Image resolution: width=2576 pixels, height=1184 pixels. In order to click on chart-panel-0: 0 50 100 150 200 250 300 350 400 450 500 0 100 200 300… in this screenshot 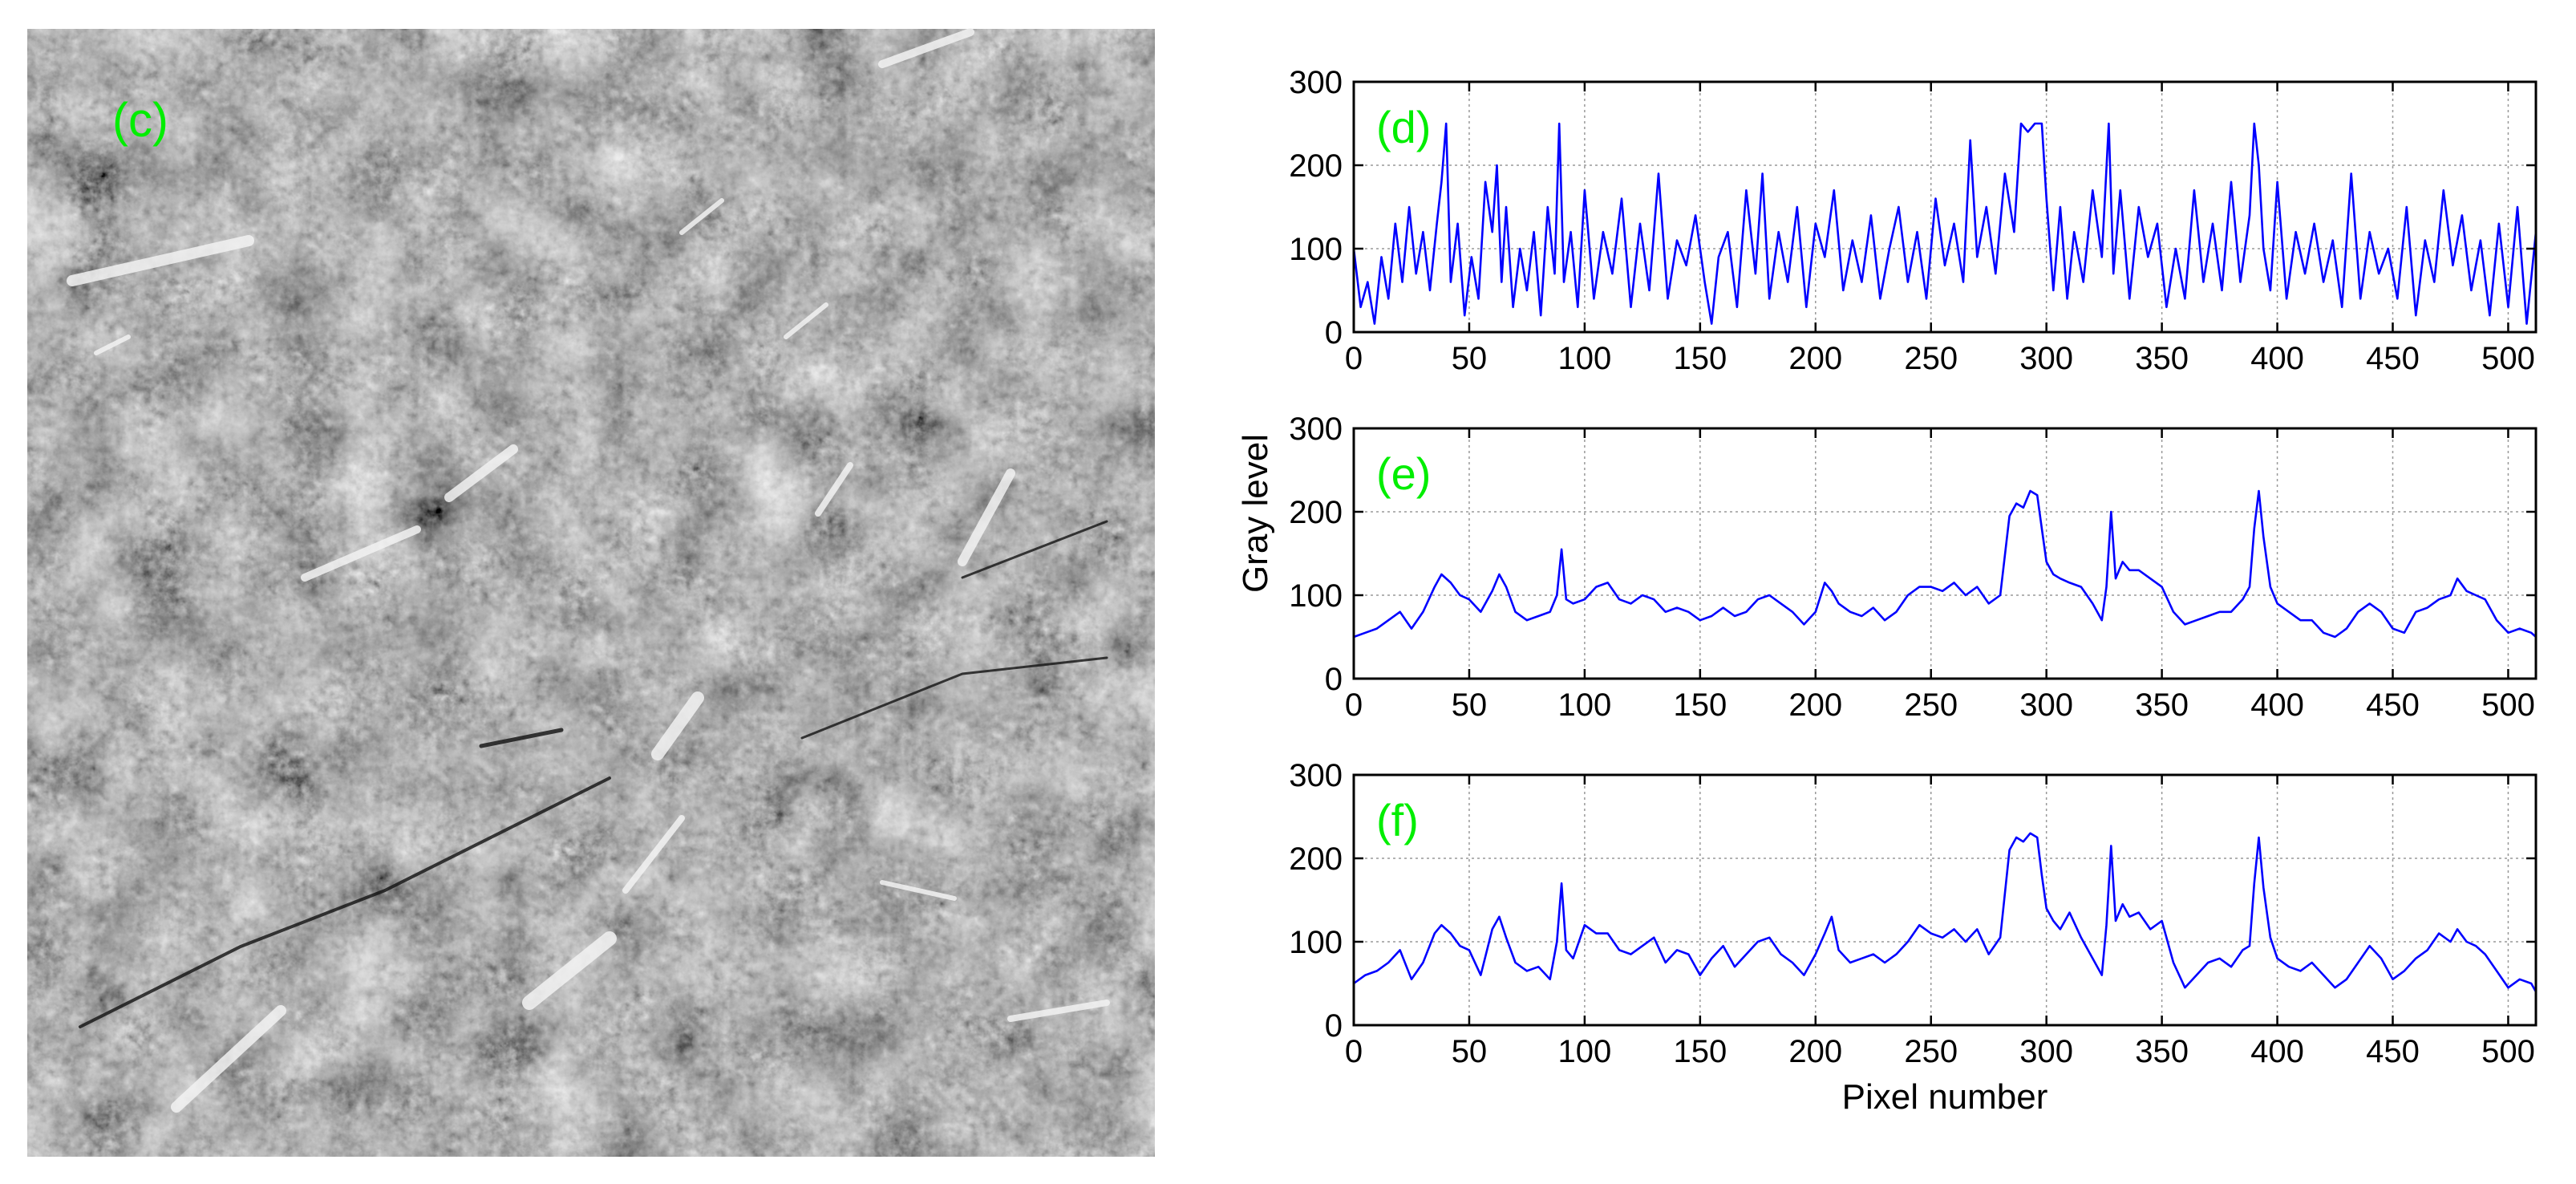, I will do `click(1913, 221)`.